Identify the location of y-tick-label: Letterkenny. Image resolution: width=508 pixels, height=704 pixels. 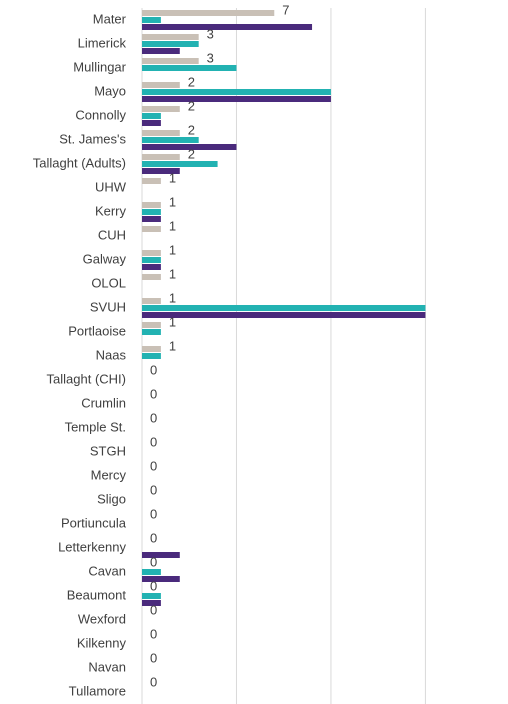
(92, 546).